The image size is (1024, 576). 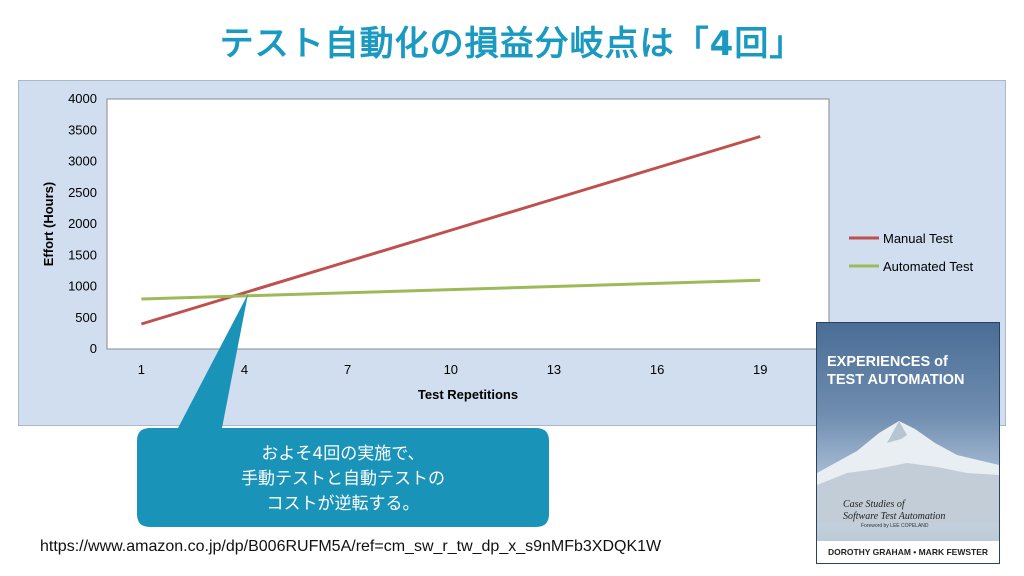 I want to click on y-axis-title: Effort (Hours), so click(x=48, y=224).